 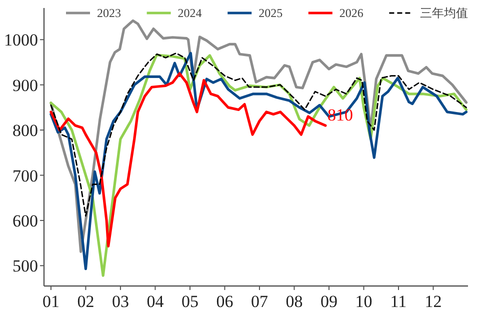 I want to click on legend-label: 三年均值, so click(x=444, y=13).